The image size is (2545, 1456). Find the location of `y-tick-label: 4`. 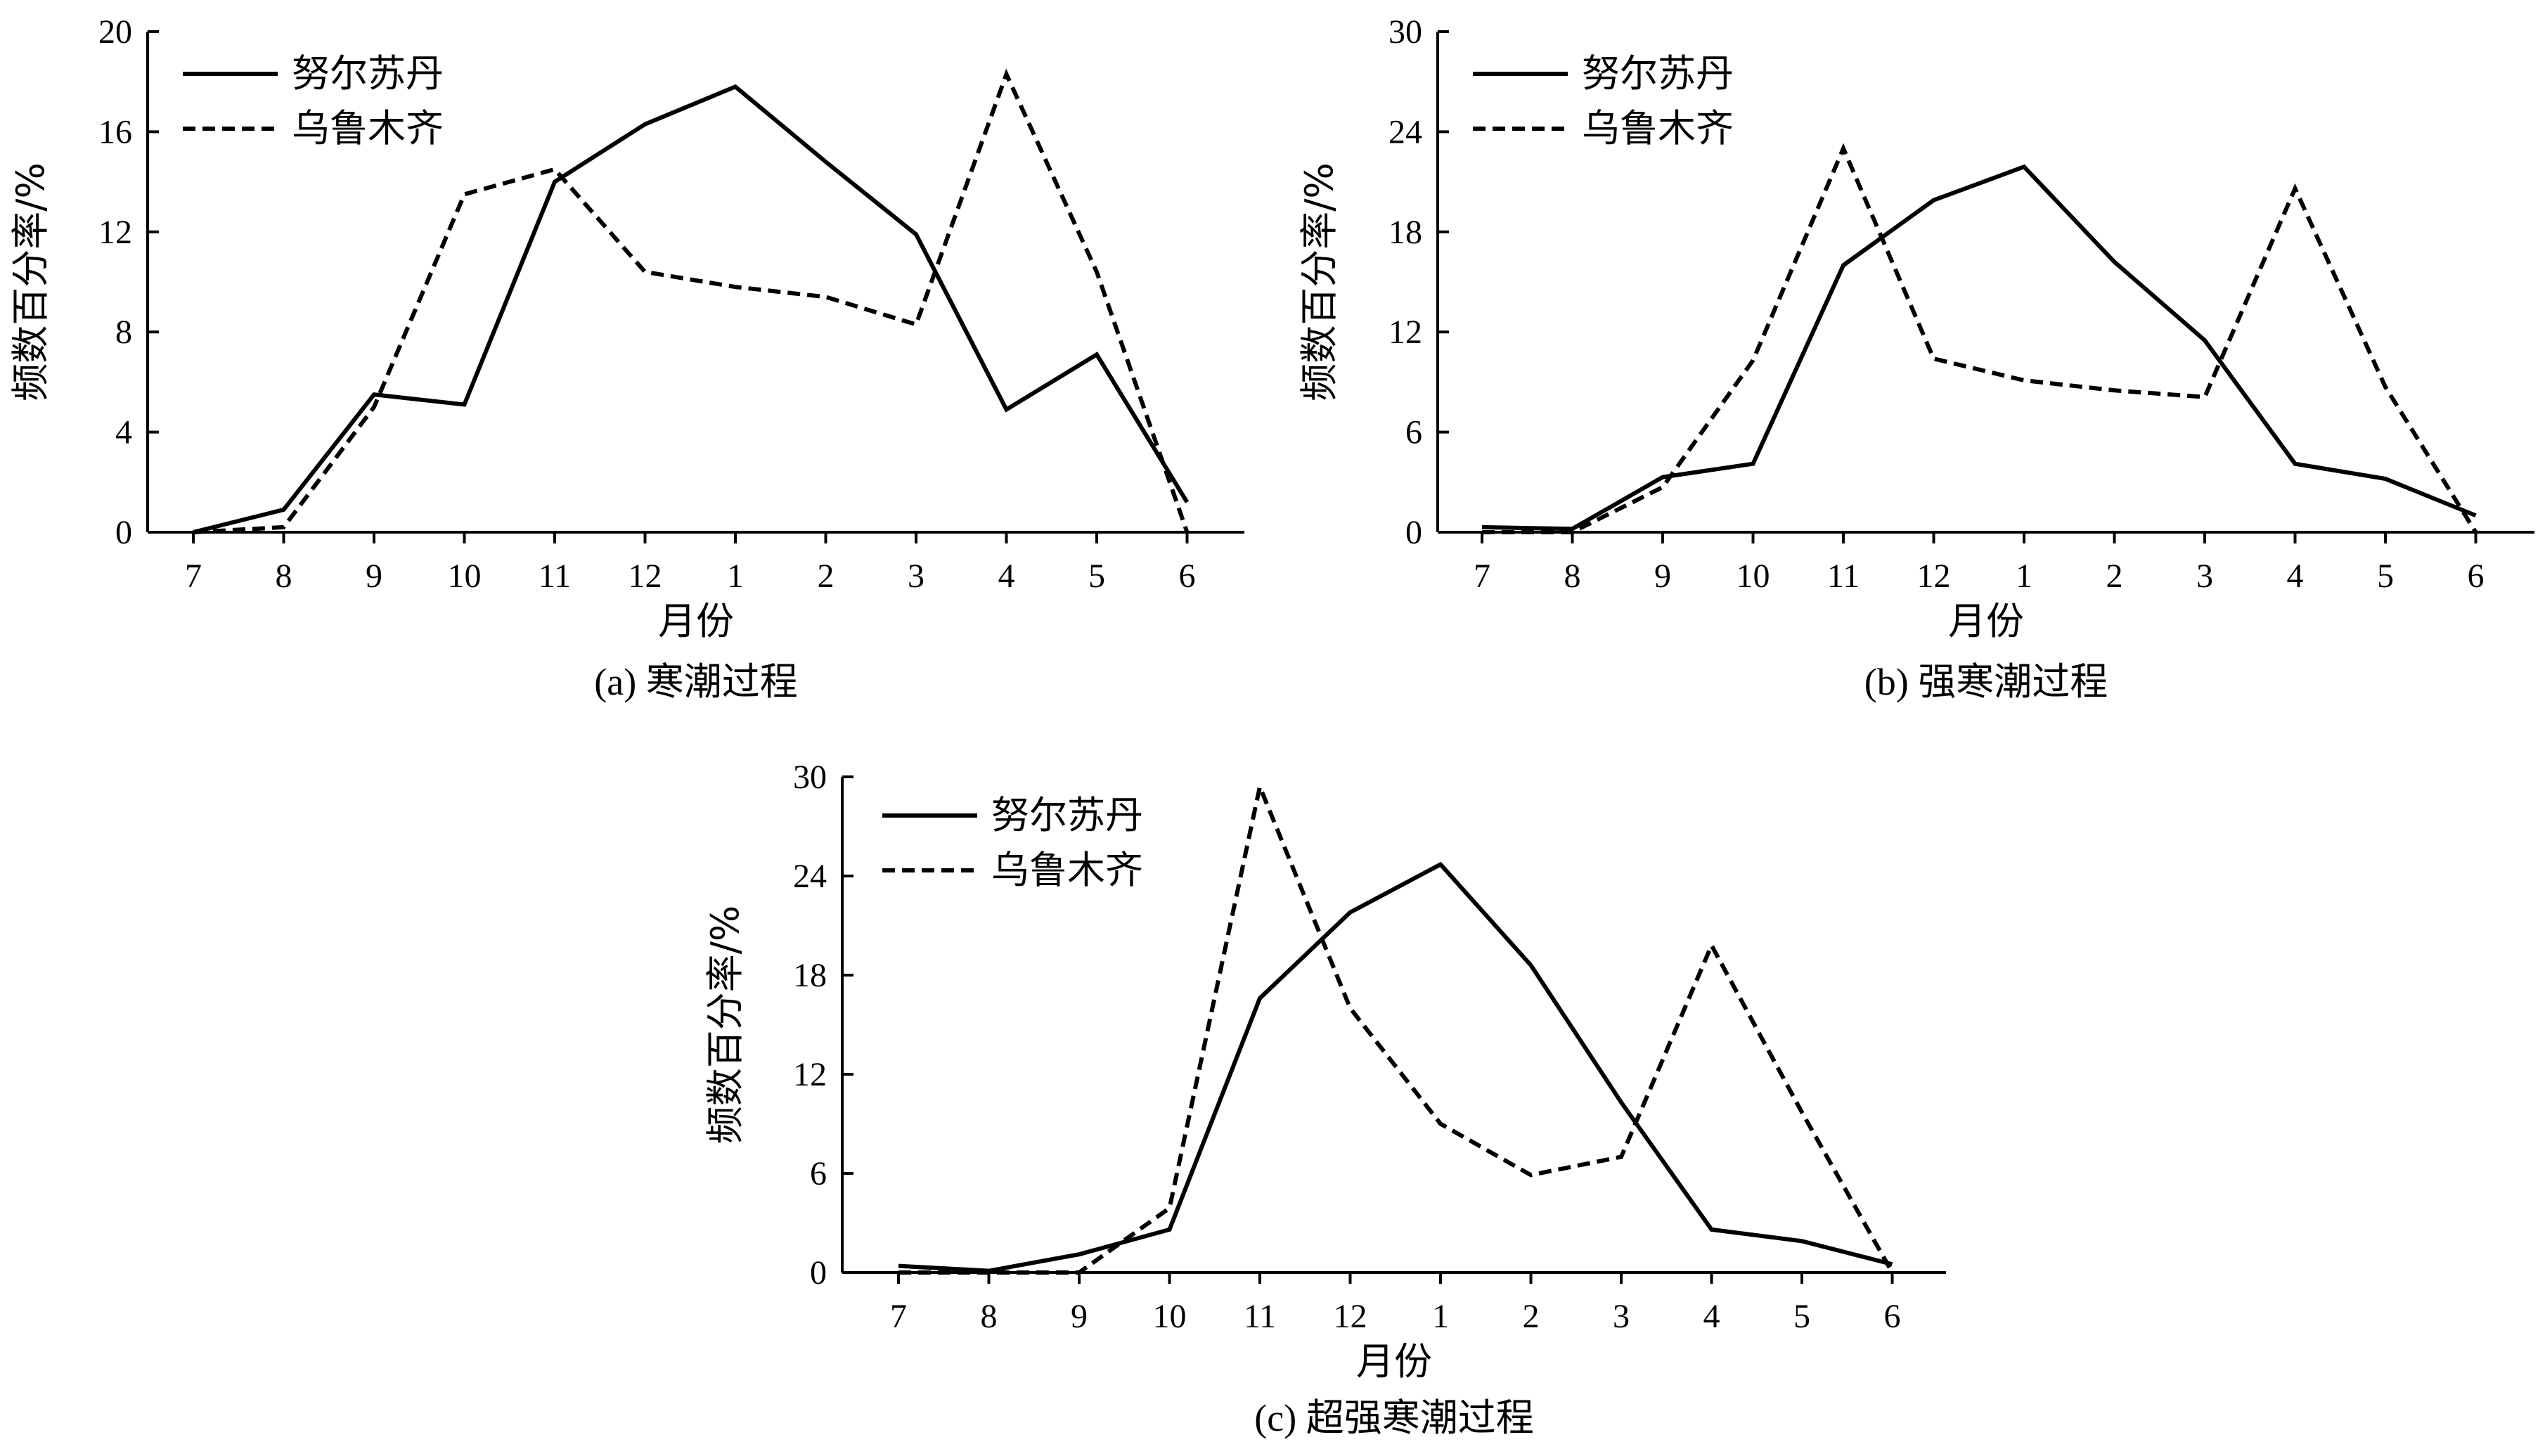

y-tick-label: 4 is located at coordinates (123, 433).